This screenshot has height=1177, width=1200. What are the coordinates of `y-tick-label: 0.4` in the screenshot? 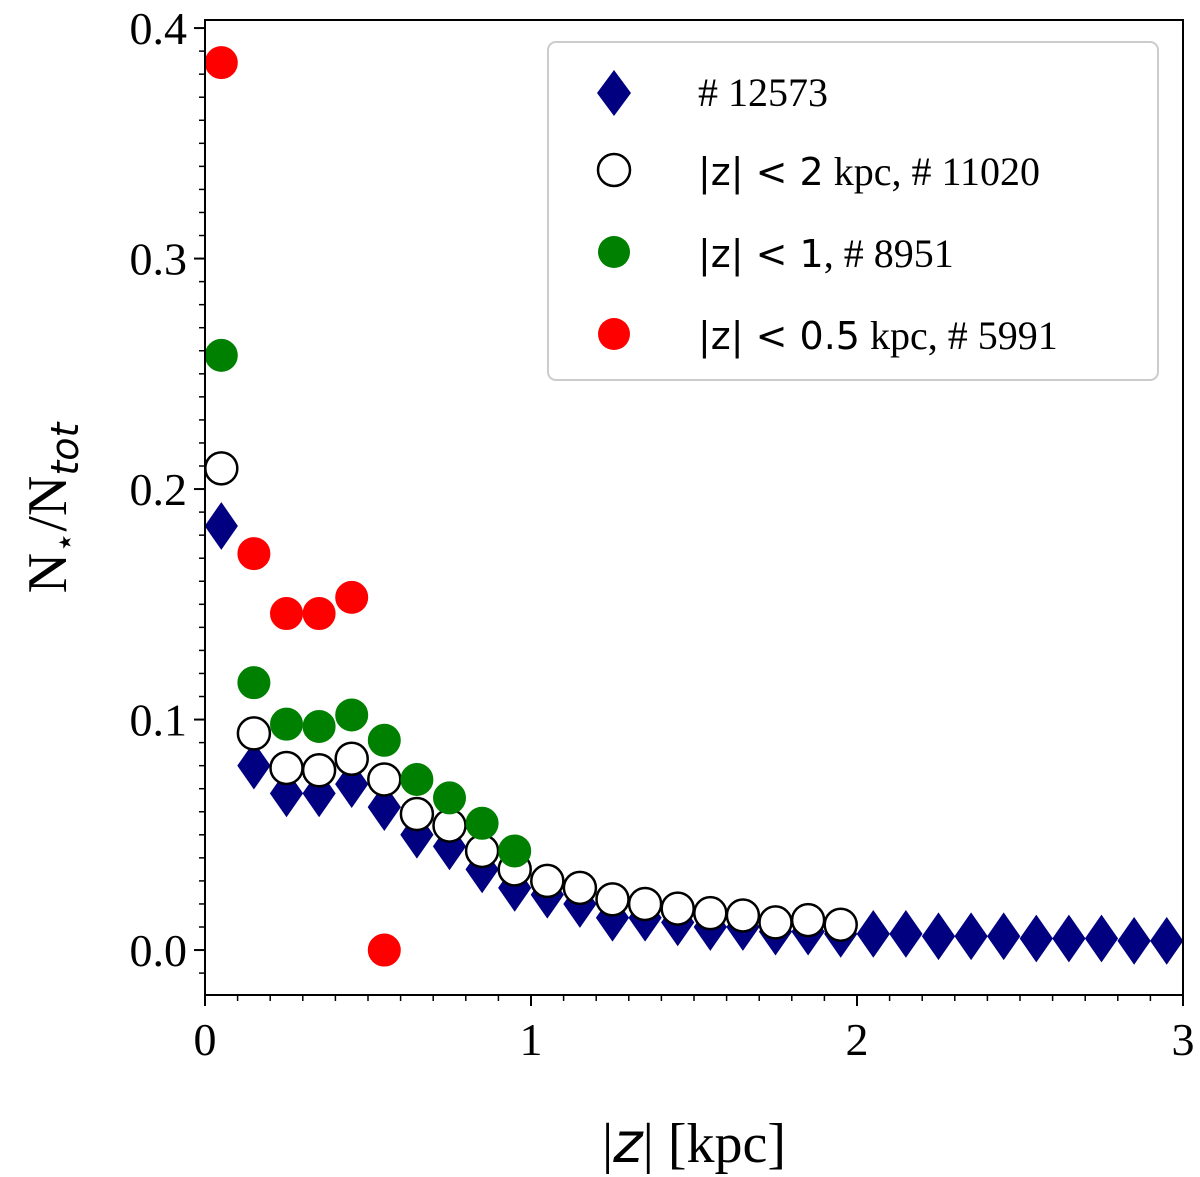 It's located at (159, 28).